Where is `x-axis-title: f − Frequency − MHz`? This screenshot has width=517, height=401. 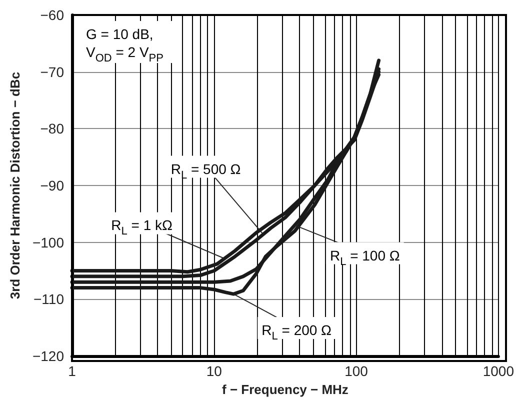
x-axis-title: f − Frequency − MHz is located at coordinates (285, 389).